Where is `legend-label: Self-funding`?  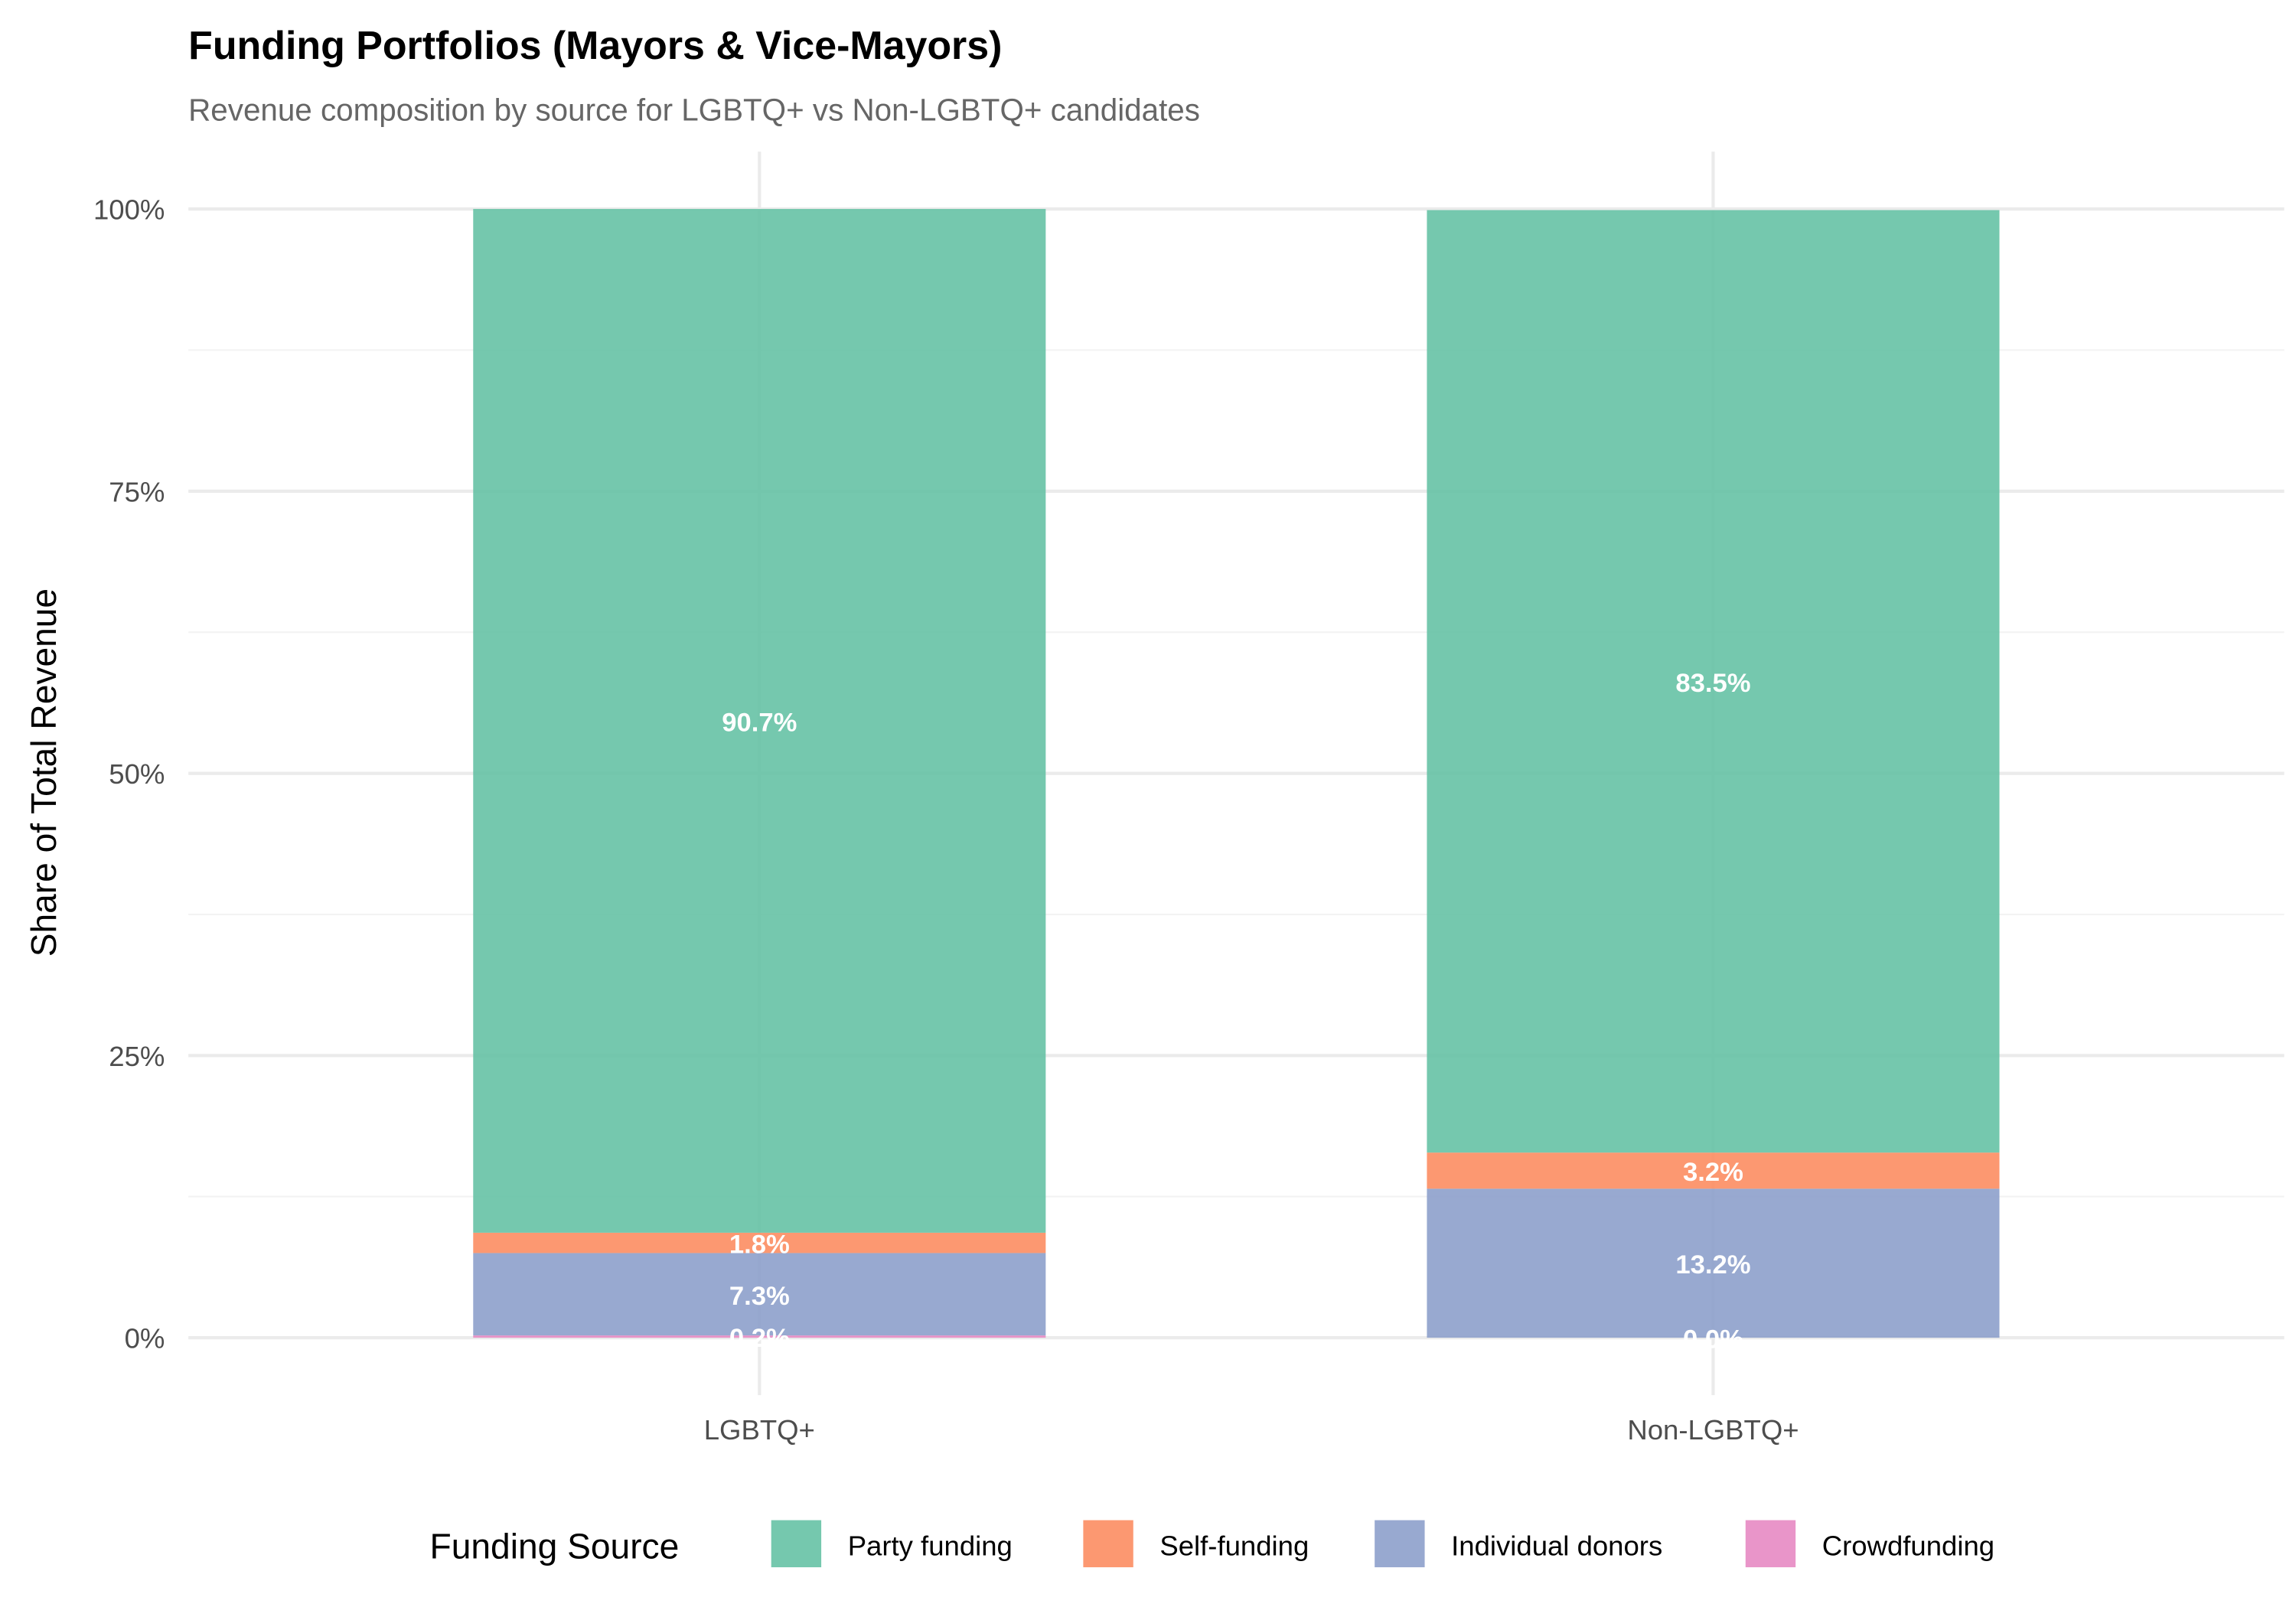
legend-label: Self-funding is located at coordinates (1234, 1546).